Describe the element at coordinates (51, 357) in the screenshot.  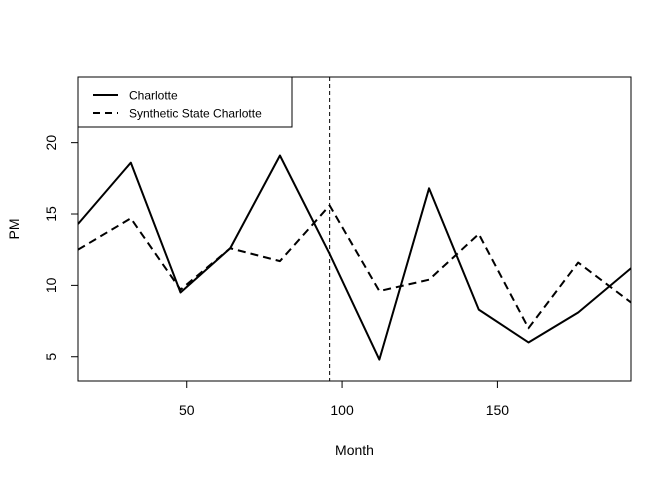
I see `y-tick-label: 5` at that location.